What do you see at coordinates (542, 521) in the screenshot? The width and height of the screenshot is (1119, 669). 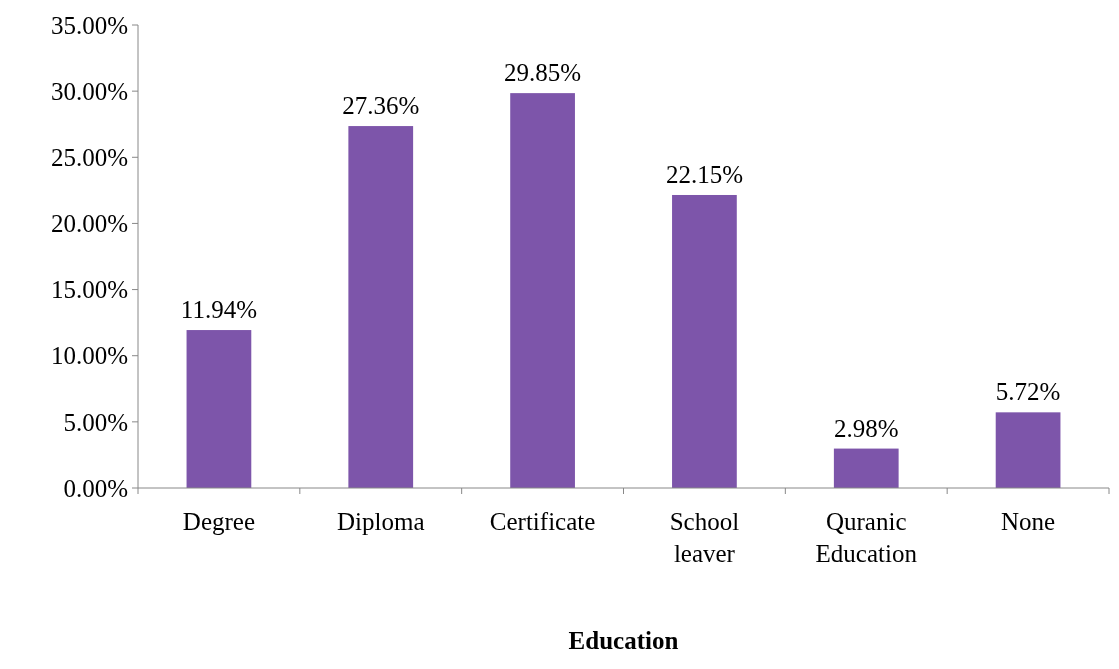 I see `x-tick-label: Certificate` at bounding box center [542, 521].